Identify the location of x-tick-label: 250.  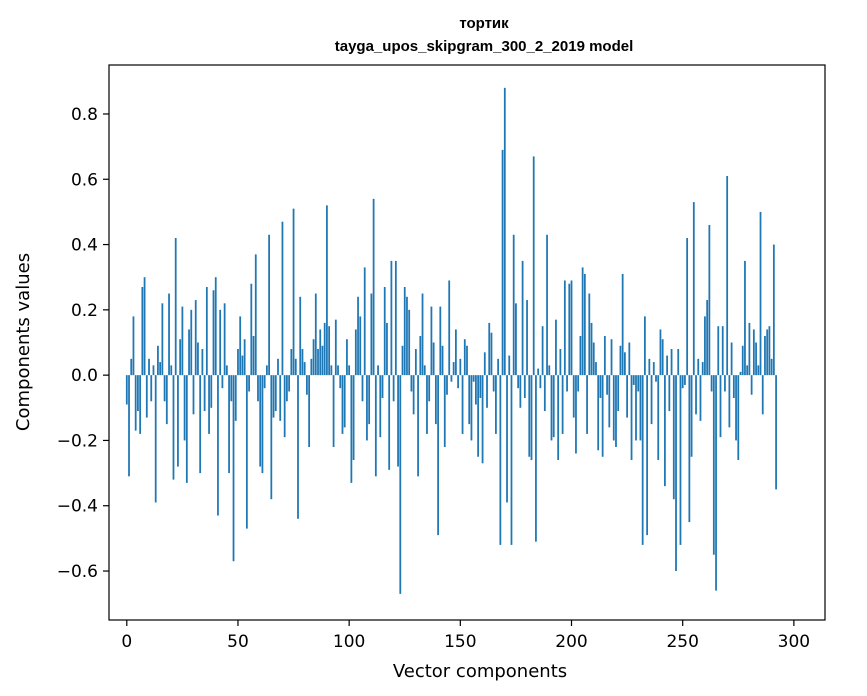
(682, 642).